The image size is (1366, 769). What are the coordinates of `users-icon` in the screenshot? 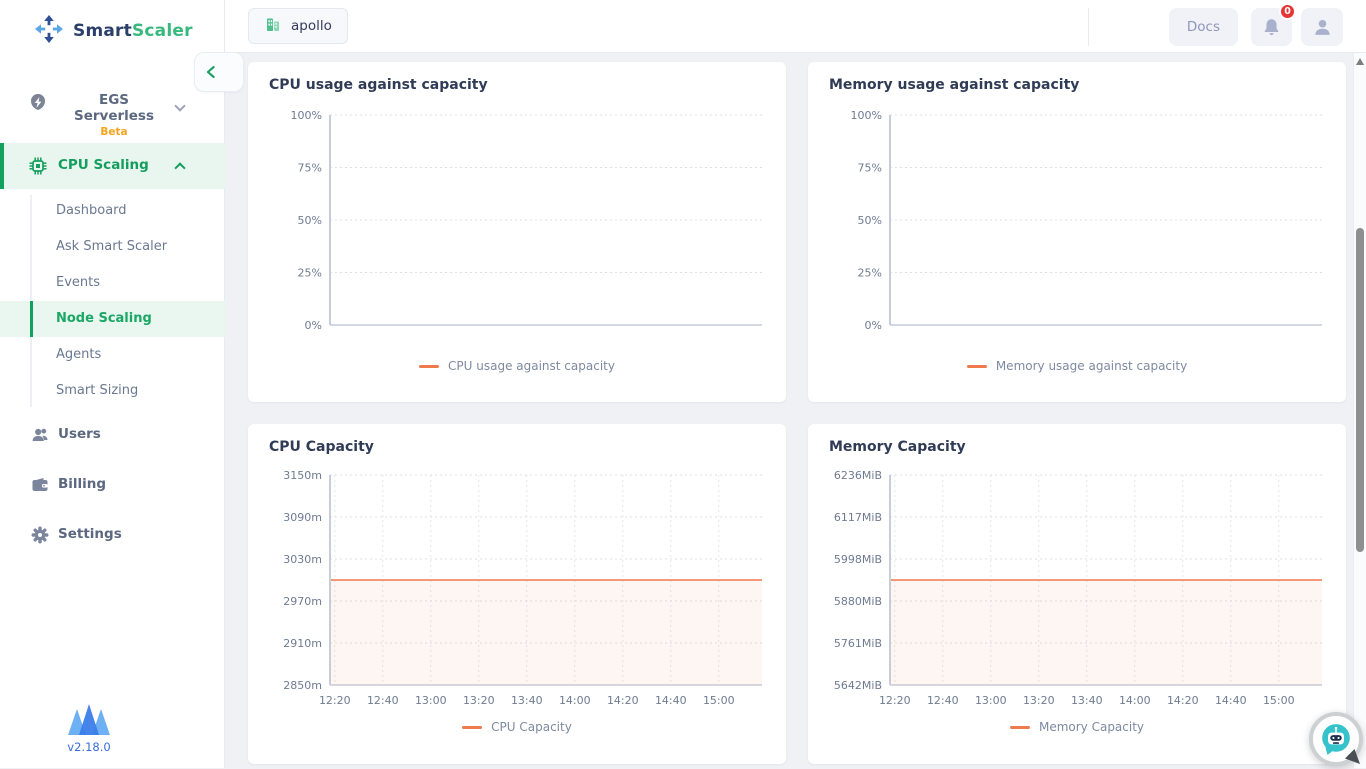 It's located at (40, 437).